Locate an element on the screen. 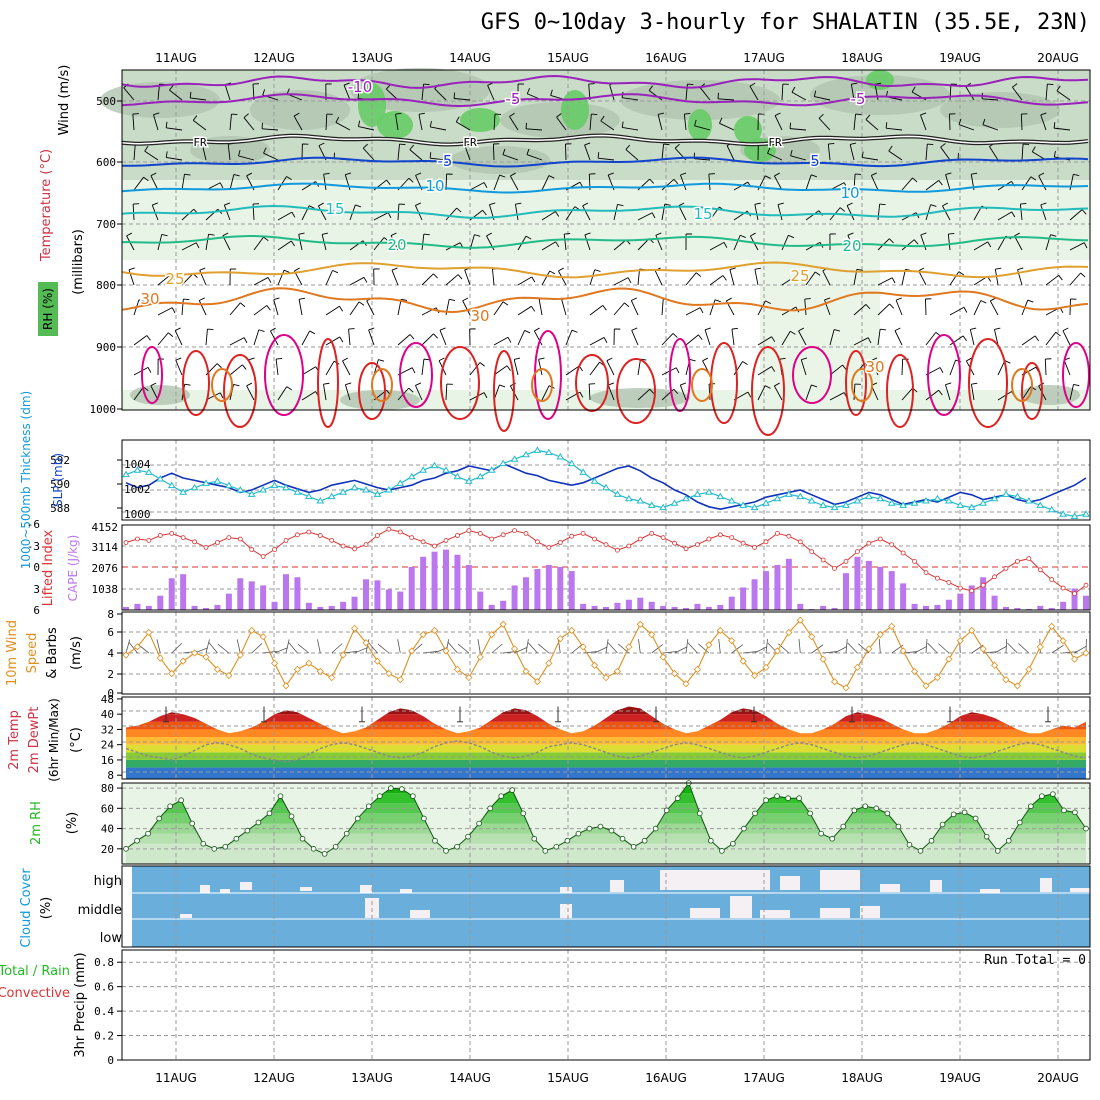 The width and height of the screenshot is (1100, 1100). precip-frame is located at coordinates (606, 1005).